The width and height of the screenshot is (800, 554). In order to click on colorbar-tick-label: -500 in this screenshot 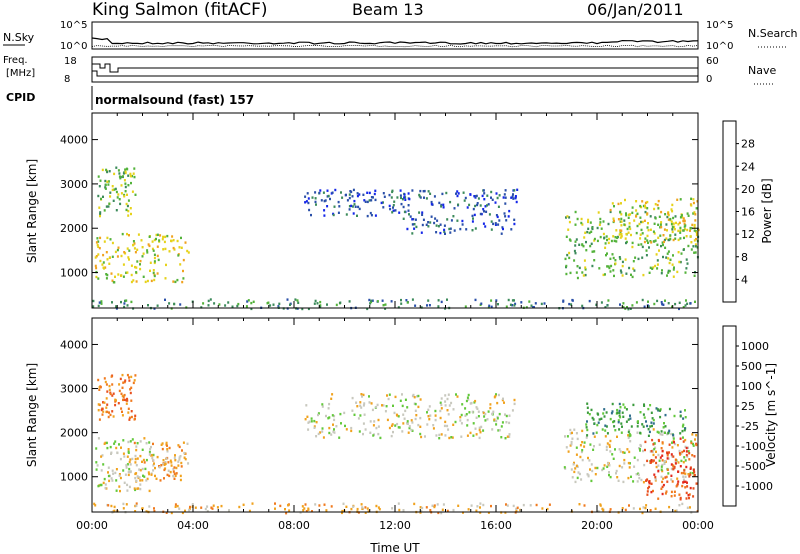, I will do `click(753, 466)`.